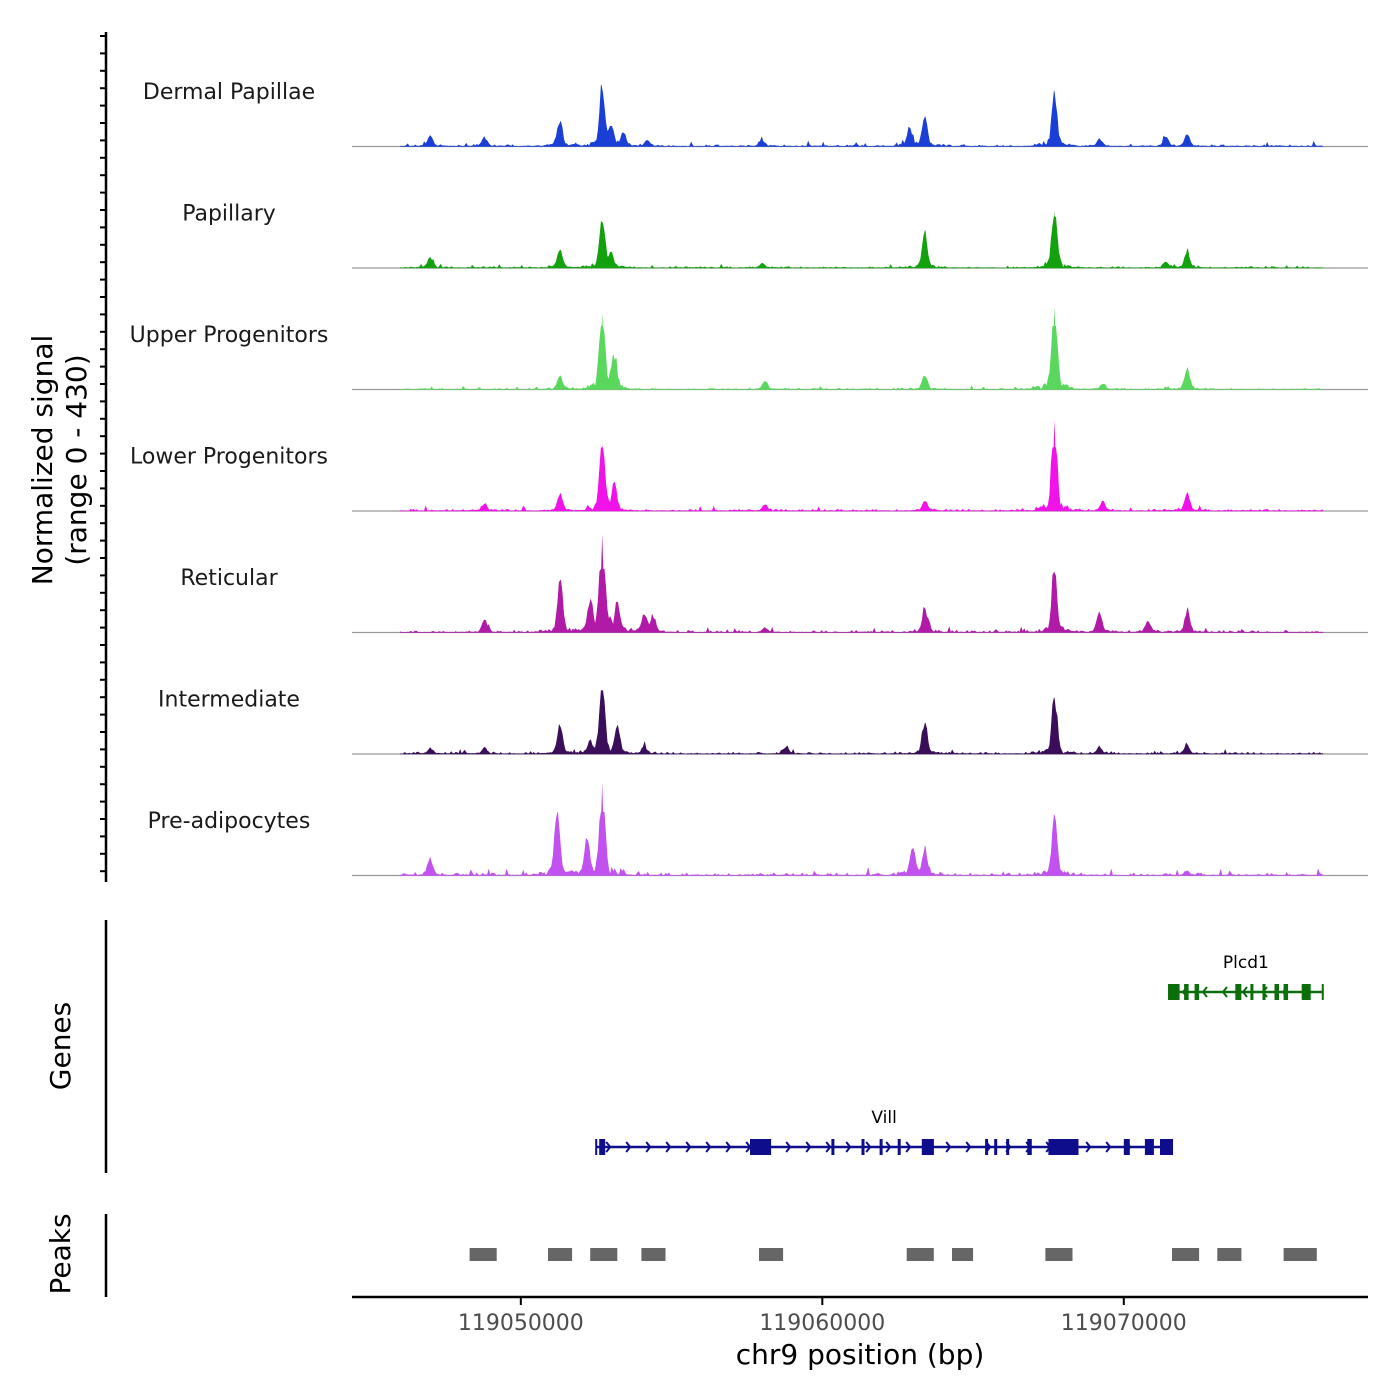 Image resolution: width=1400 pixels, height=1400 pixels. I want to click on genes-ylabel: Genes, so click(60, 1046).